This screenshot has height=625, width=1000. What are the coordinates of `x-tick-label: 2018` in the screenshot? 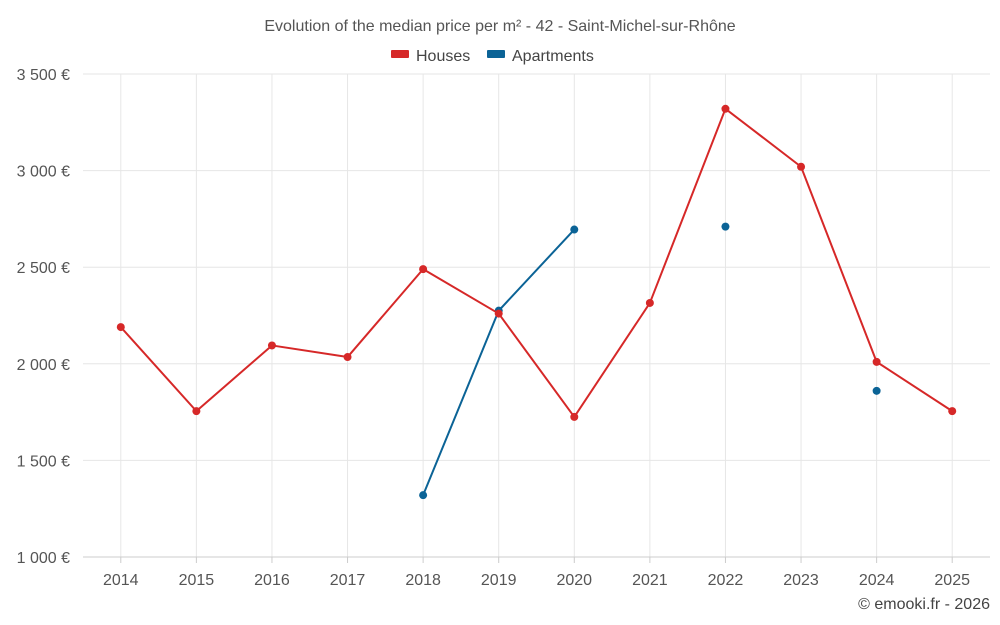 It's located at (423, 580).